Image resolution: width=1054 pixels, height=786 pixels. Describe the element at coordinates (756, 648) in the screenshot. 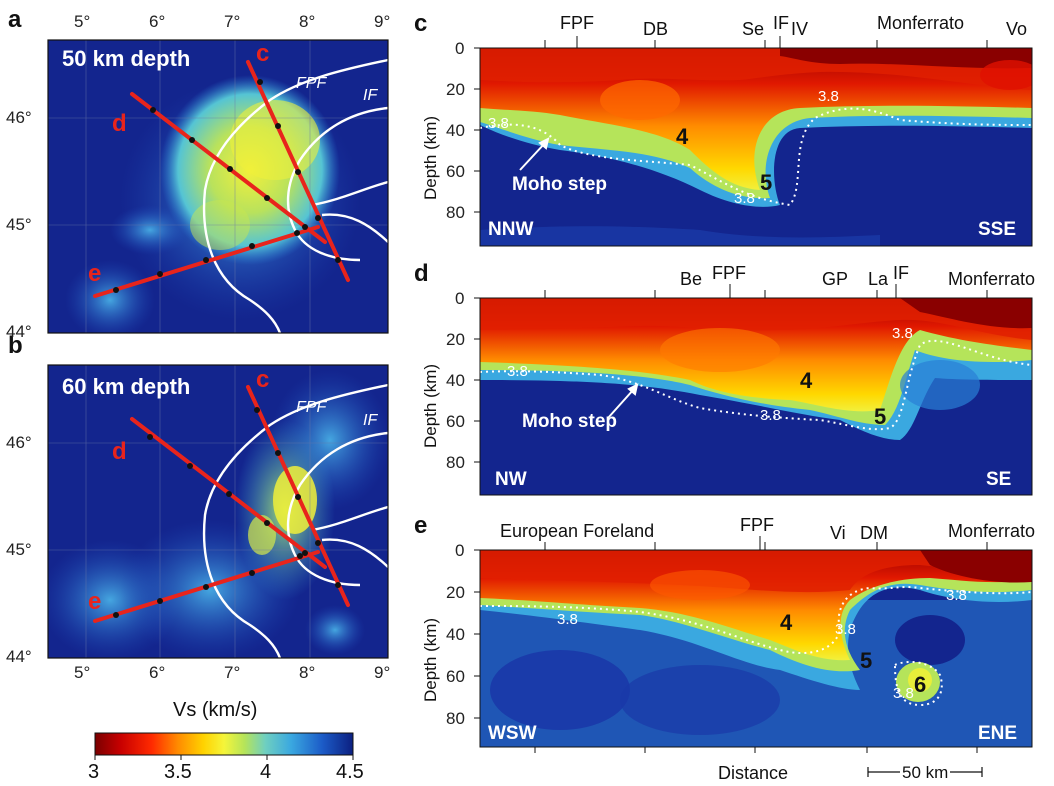

I see `section-panel-e` at that location.